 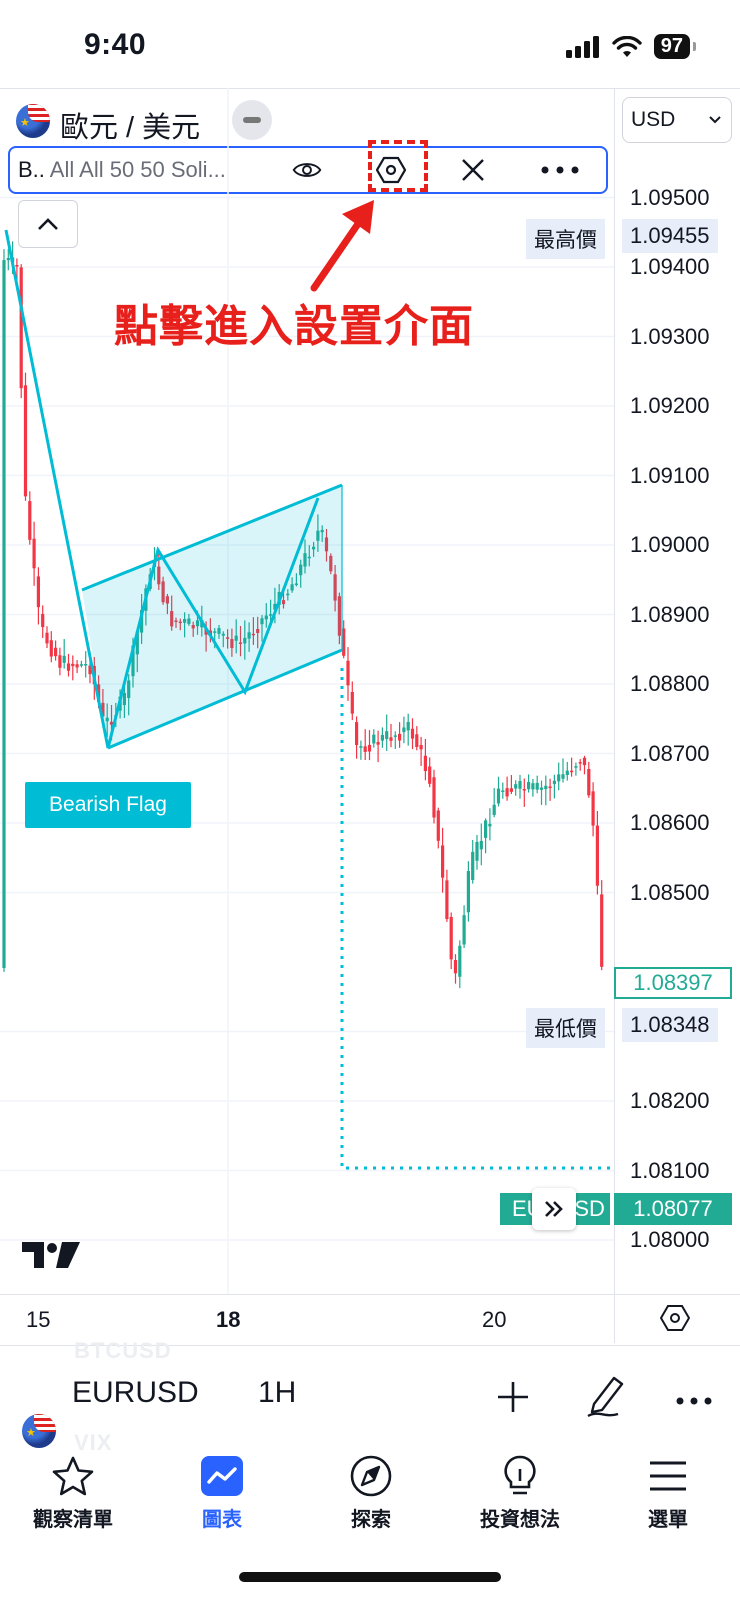 What do you see at coordinates (670, 822) in the screenshot?
I see `price-tick: 1.08600` at bounding box center [670, 822].